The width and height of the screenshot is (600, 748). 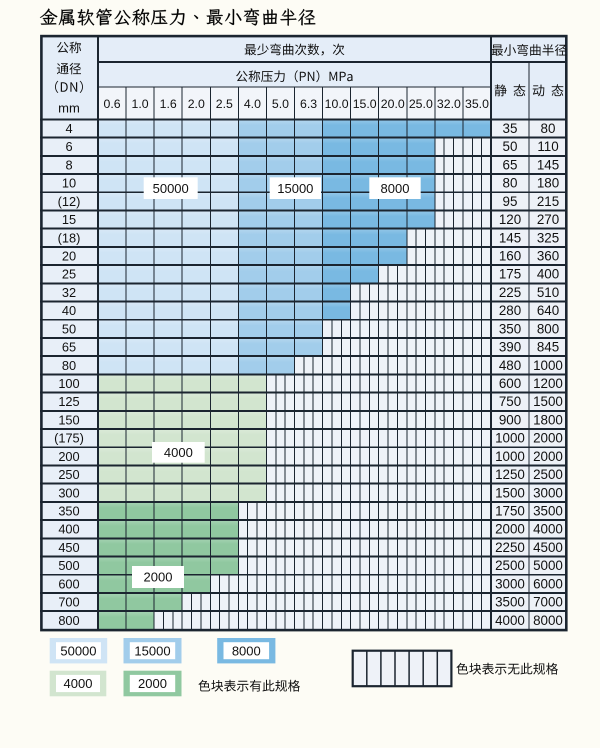 What do you see at coordinates (449, 104) in the screenshot?
I see `svg-text: 32.0` at bounding box center [449, 104].